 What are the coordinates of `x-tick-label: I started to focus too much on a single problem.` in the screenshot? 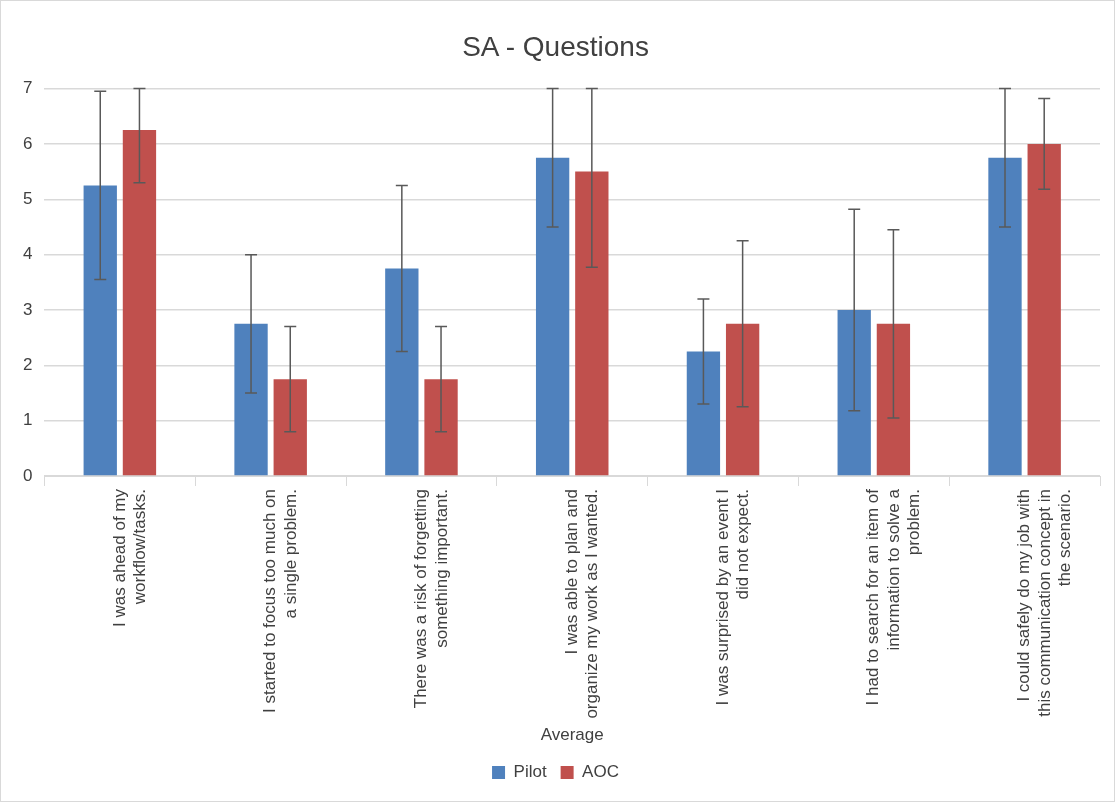 It's located at (280, 601).